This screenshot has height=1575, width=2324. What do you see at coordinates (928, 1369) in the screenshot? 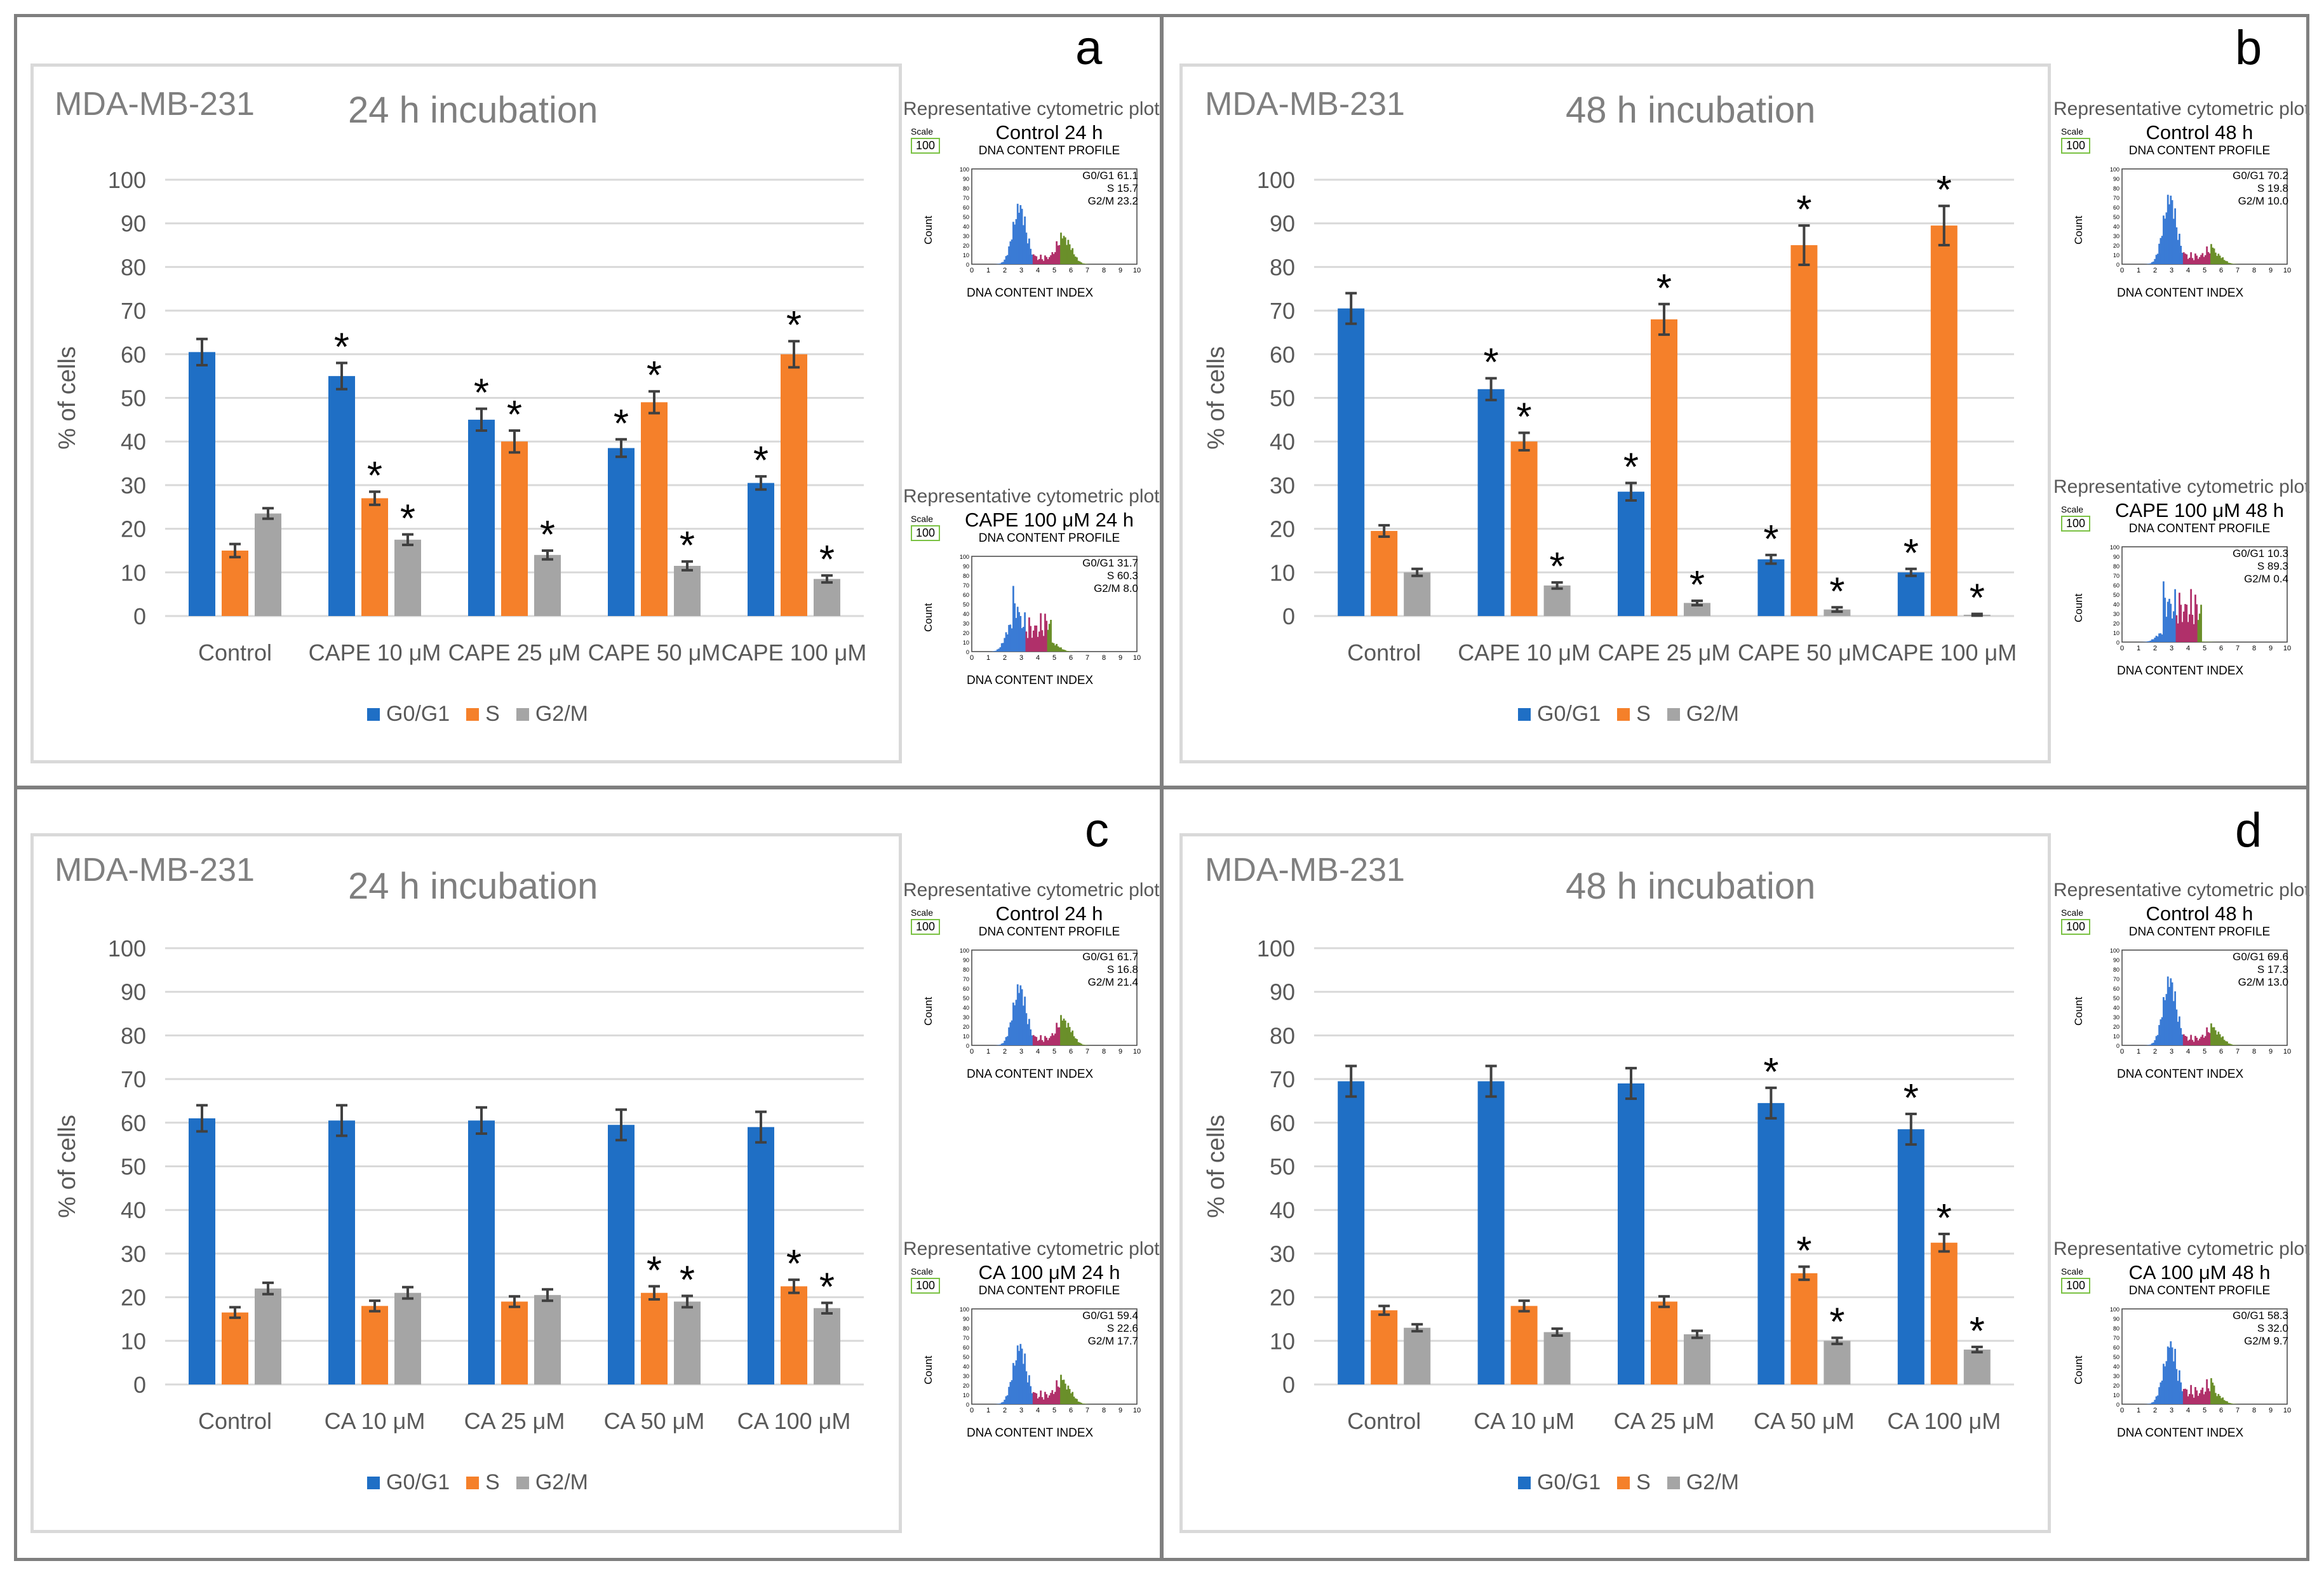
I see `profile-y-label: Count` at bounding box center [928, 1369].